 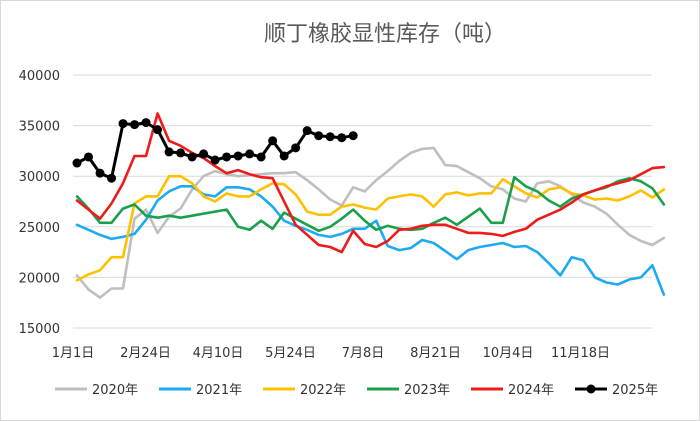 What do you see at coordinates (219, 390) in the screenshot?
I see `legend-label: 2021年` at bounding box center [219, 390].